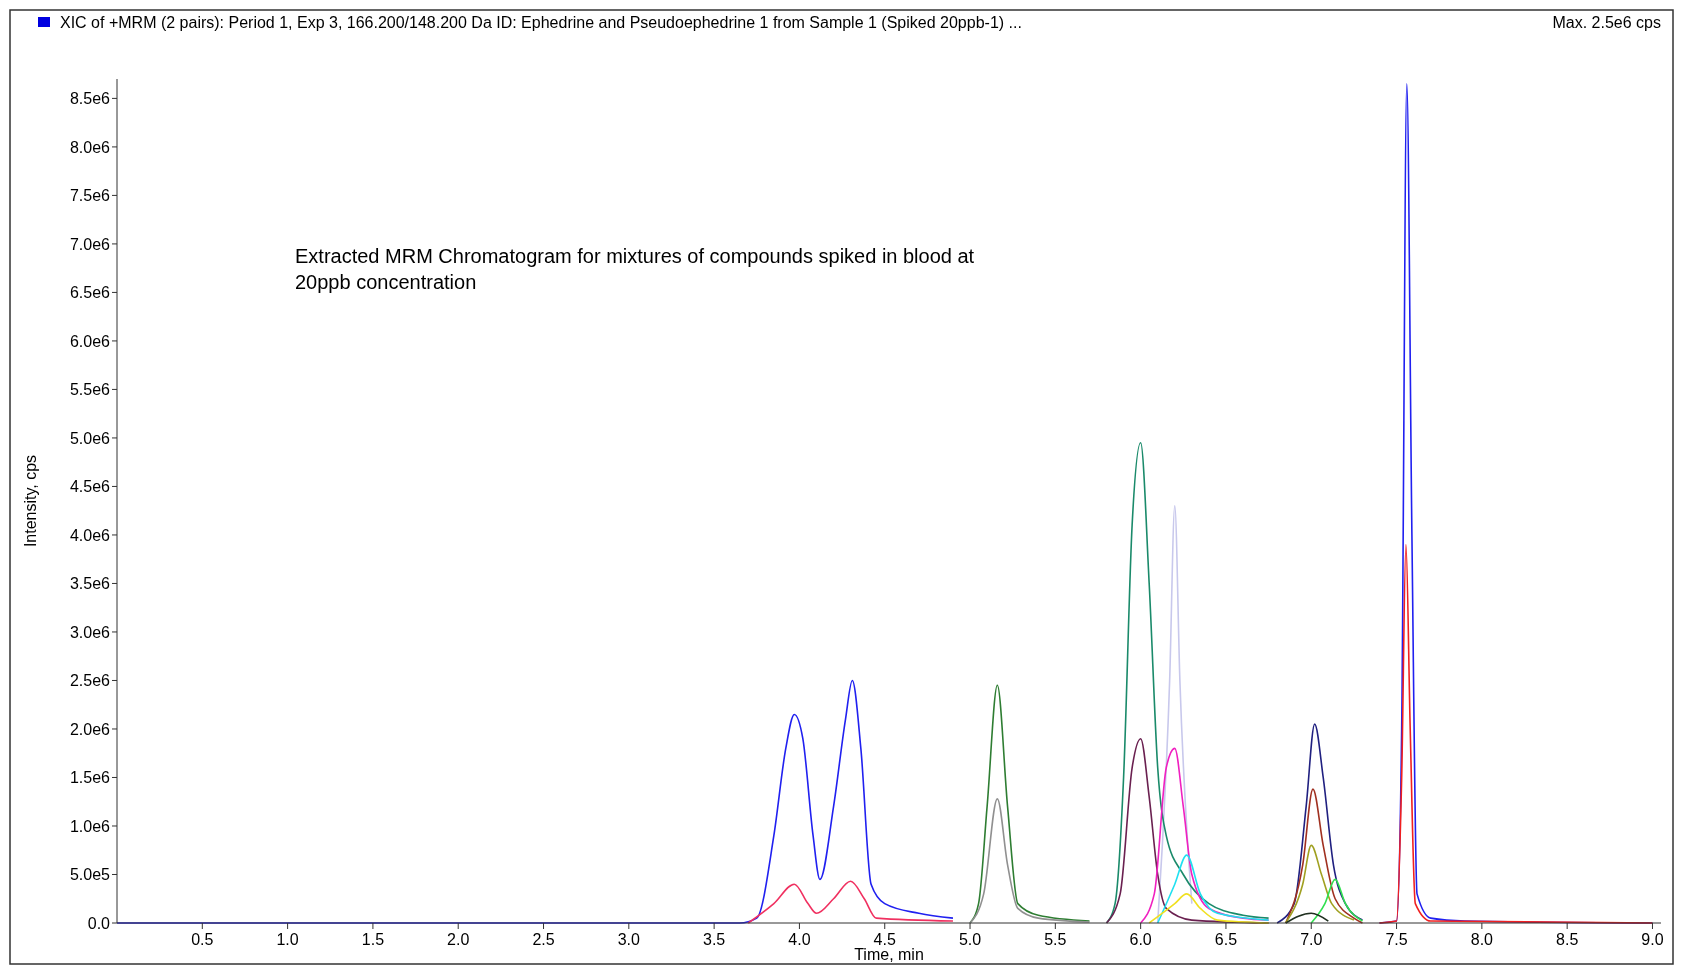 This screenshot has height=974, width=1683. What do you see at coordinates (1396, 939) in the screenshot?
I see `x-tick-label: 7.5` at bounding box center [1396, 939].